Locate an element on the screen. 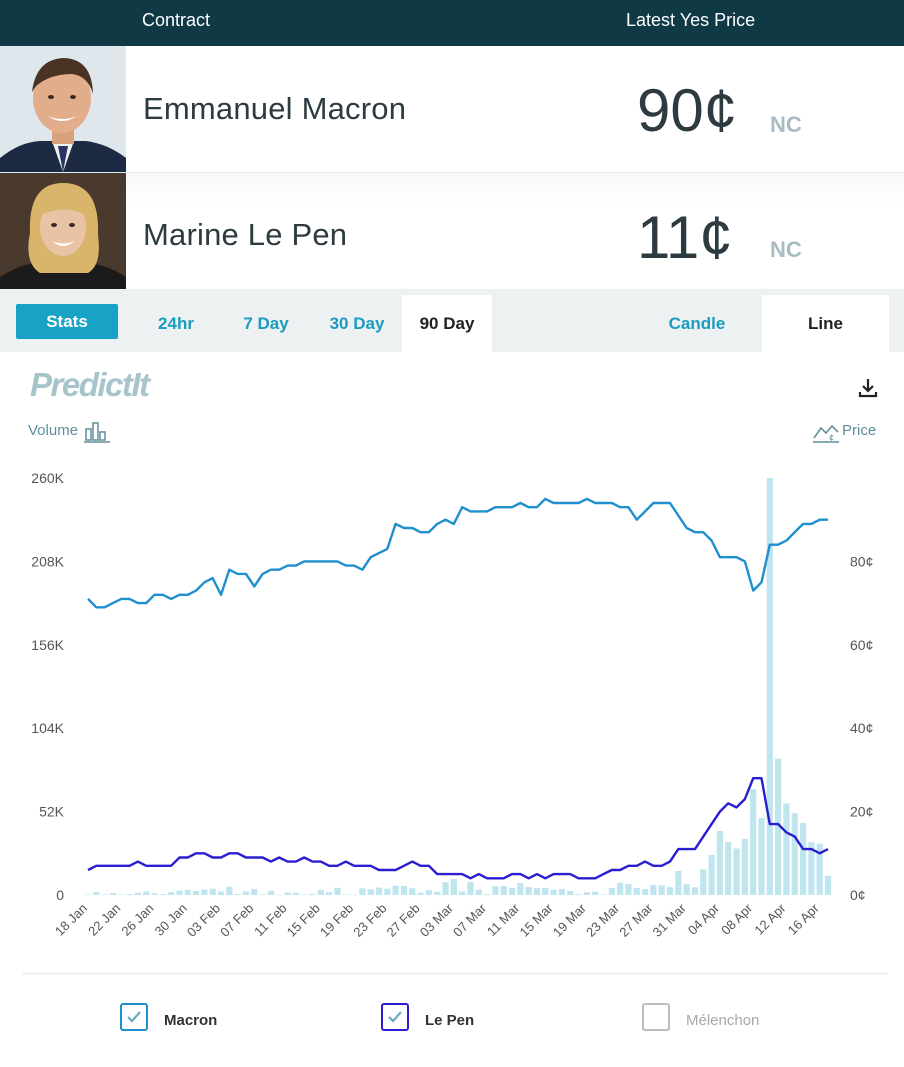 This screenshot has height=1067, width=904. series-line-macron is located at coordinates (457, 553).